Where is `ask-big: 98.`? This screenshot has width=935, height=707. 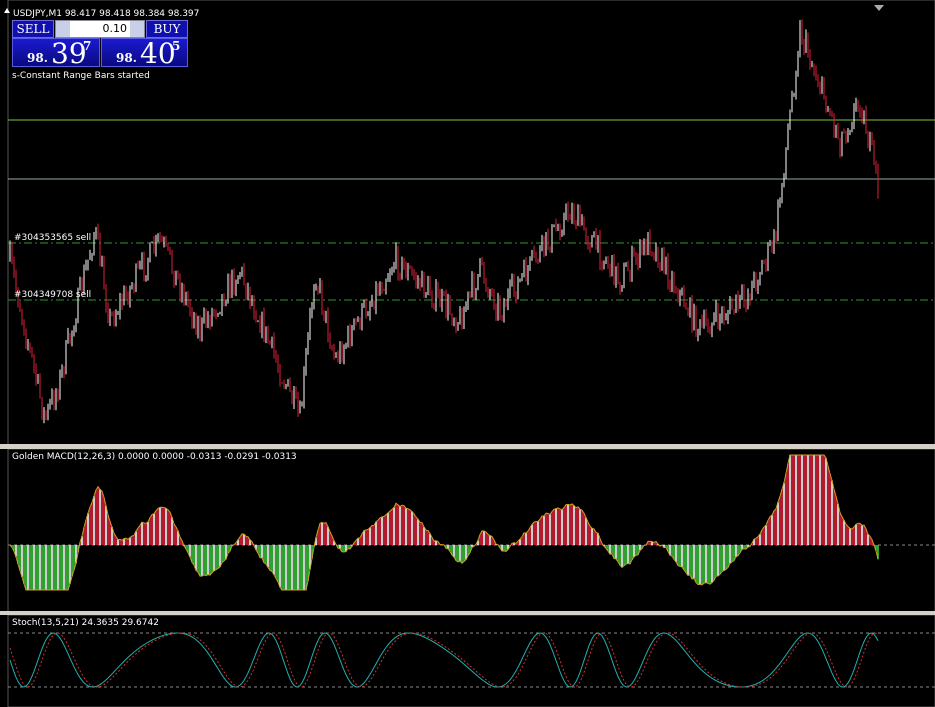 ask-big: 98. is located at coordinates (126, 58).